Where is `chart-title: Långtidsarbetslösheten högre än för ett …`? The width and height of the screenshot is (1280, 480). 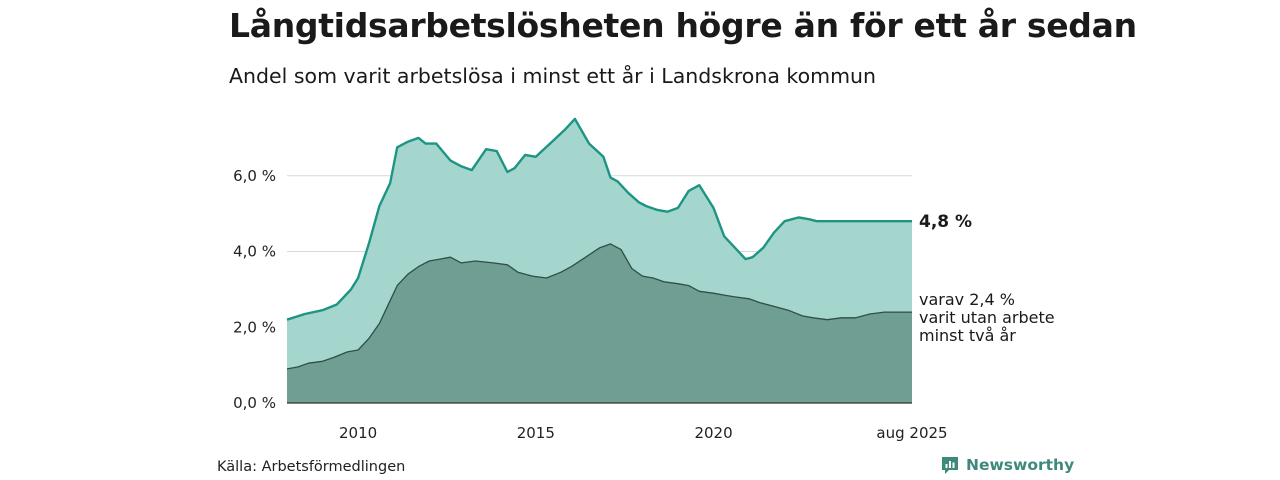
chart-title: Långtidsarbetslösheten högre än för ett … is located at coordinates (683, 25).